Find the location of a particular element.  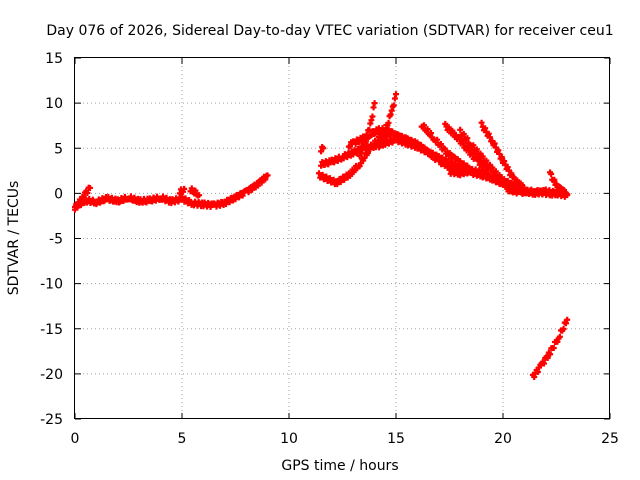

x-tick-label: 5 is located at coordinates (182, 439).